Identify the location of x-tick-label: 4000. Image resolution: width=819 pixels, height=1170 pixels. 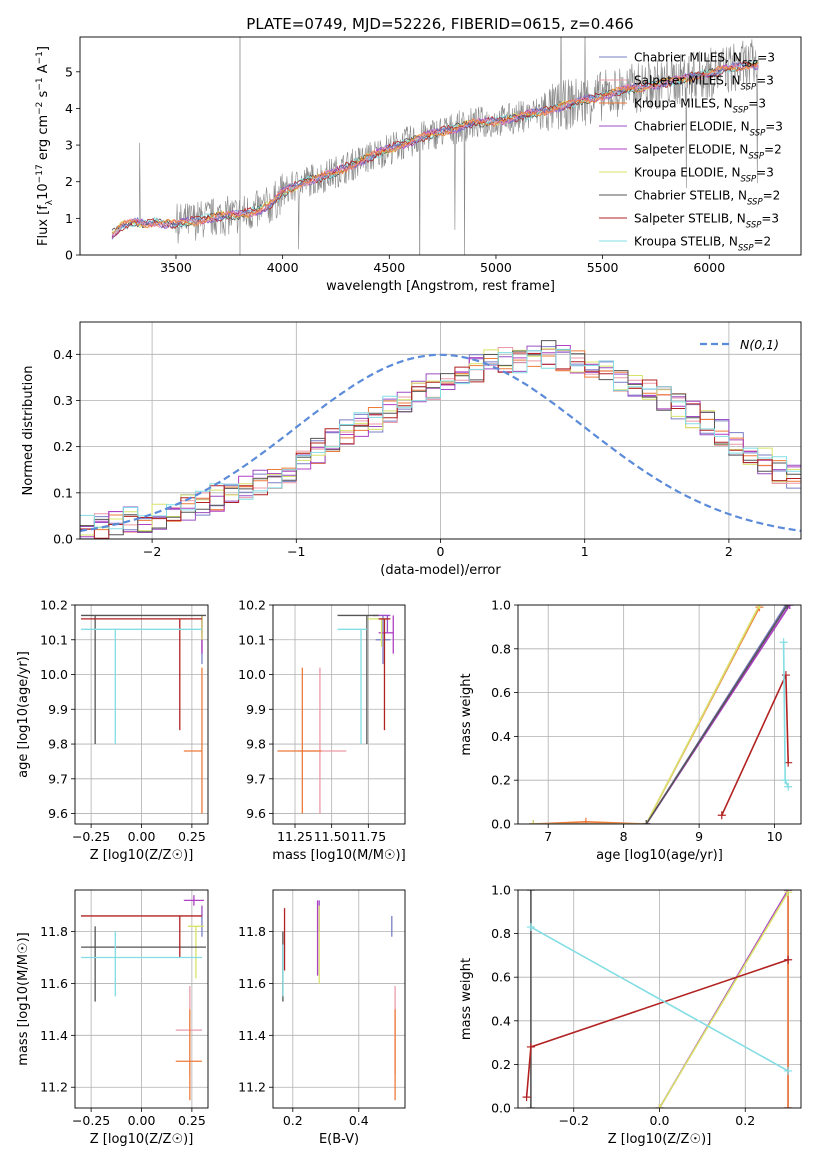
(283, 267).